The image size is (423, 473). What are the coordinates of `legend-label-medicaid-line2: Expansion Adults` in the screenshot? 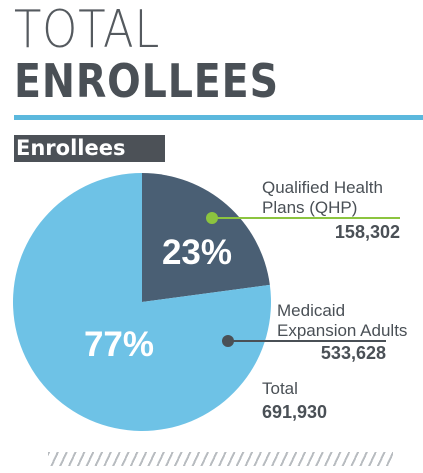 It's located at (342, 330).